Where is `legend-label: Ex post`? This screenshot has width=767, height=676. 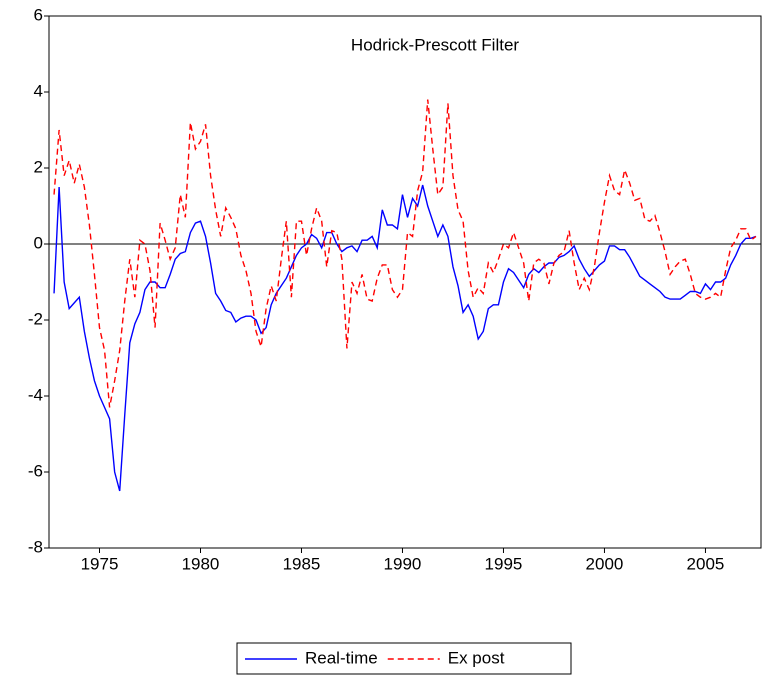
legend-label: Ex post is located at coordinates (476, 657).